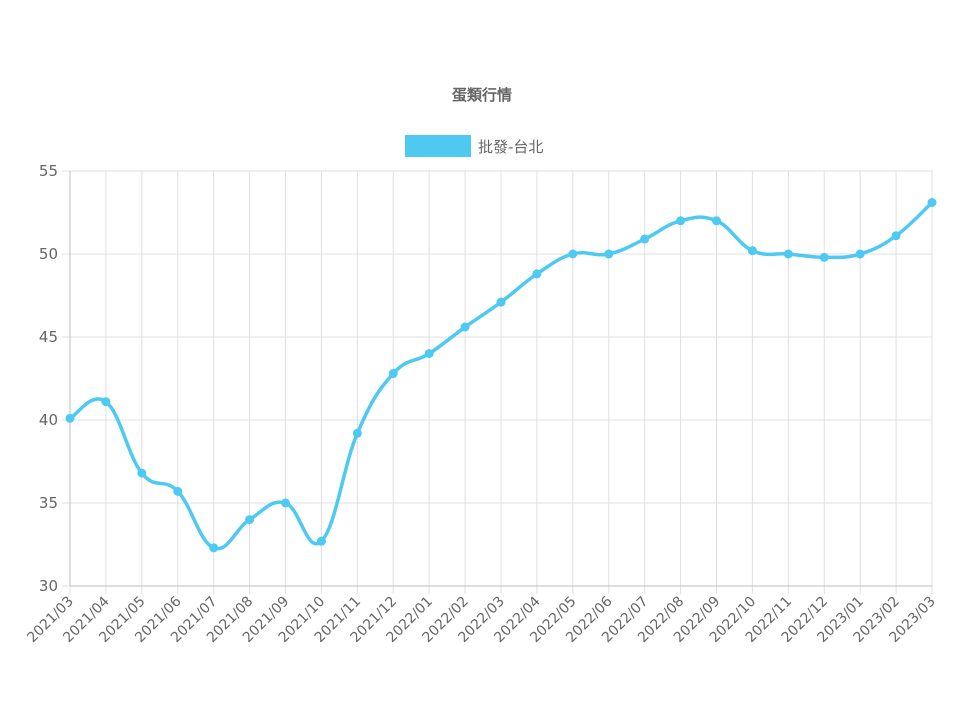 This screenshot has width=960, height=724. Describe the element at coordinates (438, 146) in the screenshot. I see `legend-swatch` at that location.